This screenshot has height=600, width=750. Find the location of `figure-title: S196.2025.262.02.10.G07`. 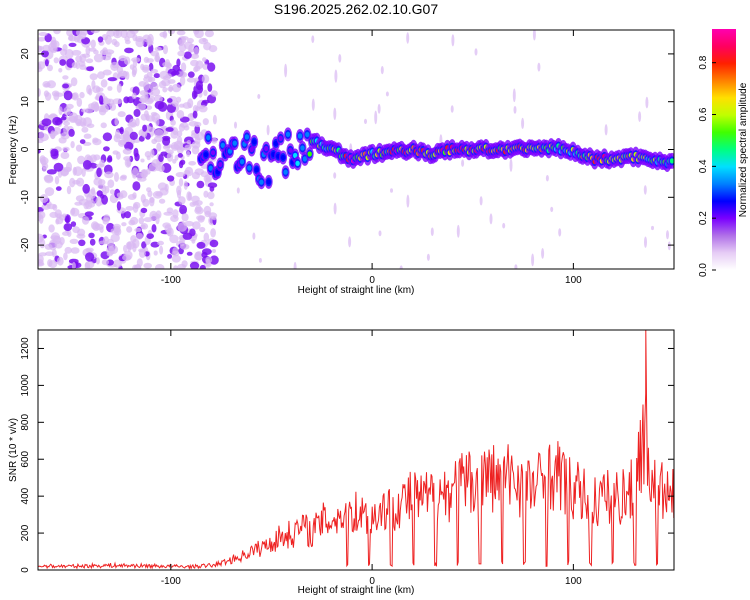

figure-title: S196.2025.262.02.10.G07 is located at coordinates (356, 9).